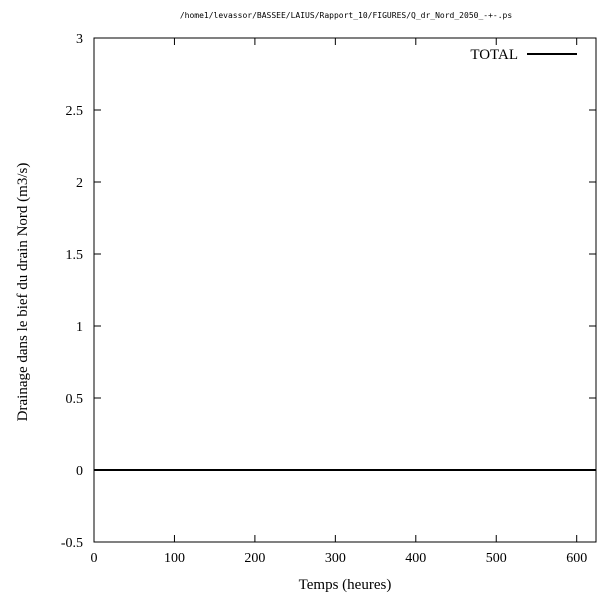  Describe the element at coordinates (79, 471) in the screenshot. I see `y-tick-label: 0` at that location.